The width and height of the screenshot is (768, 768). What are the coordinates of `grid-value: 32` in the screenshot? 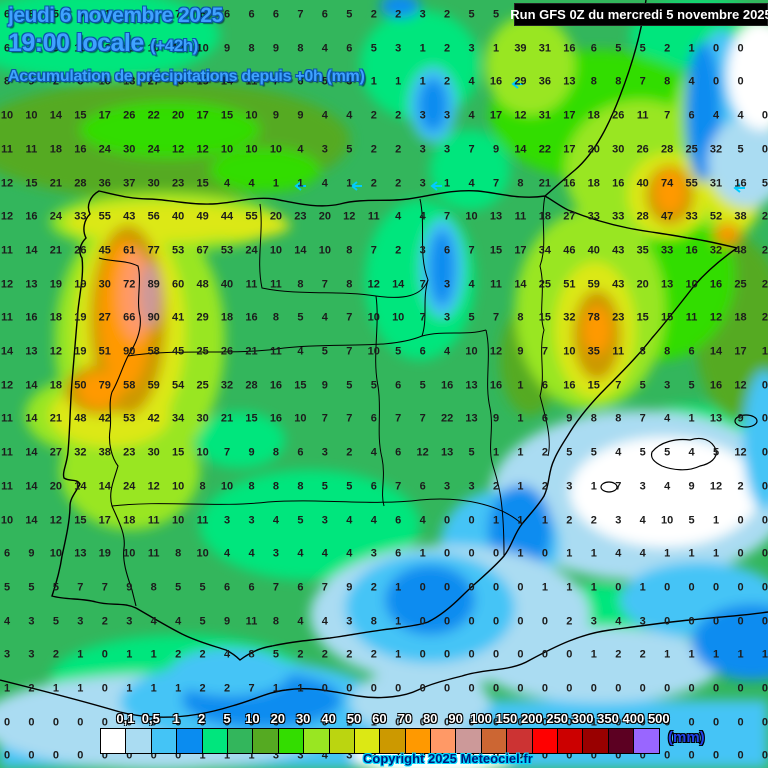 It's located at (716, 149).